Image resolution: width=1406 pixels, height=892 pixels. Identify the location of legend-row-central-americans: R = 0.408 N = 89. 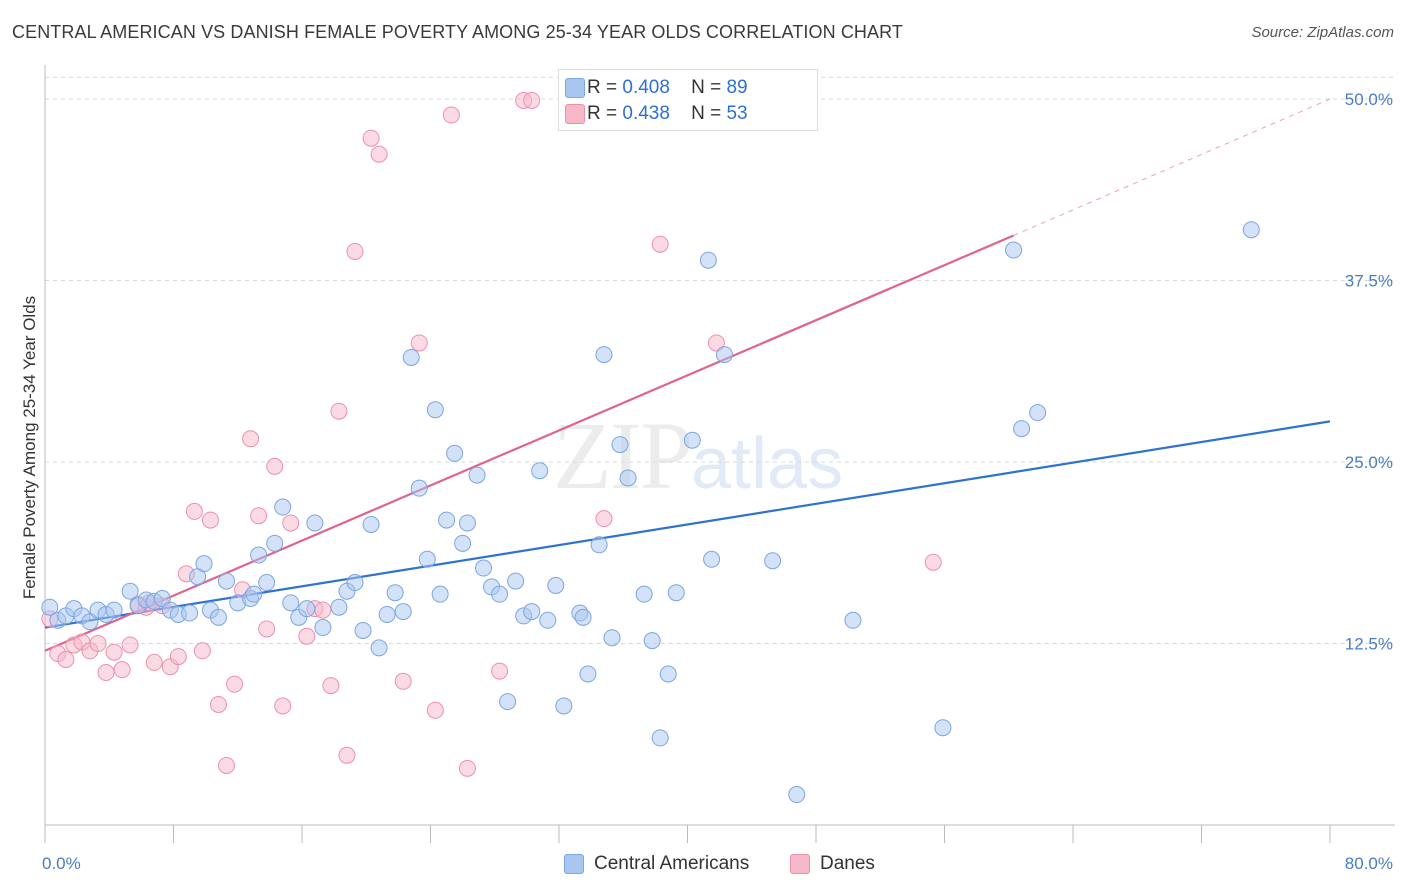
(656, 88).